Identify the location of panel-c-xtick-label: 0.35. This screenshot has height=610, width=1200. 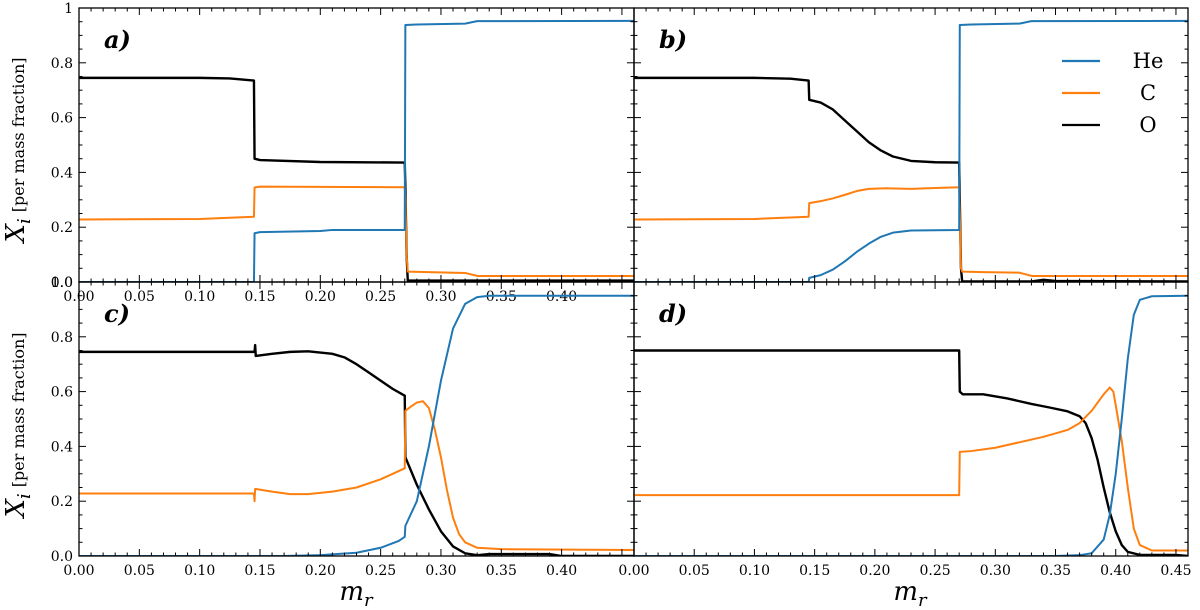
(501, 571).